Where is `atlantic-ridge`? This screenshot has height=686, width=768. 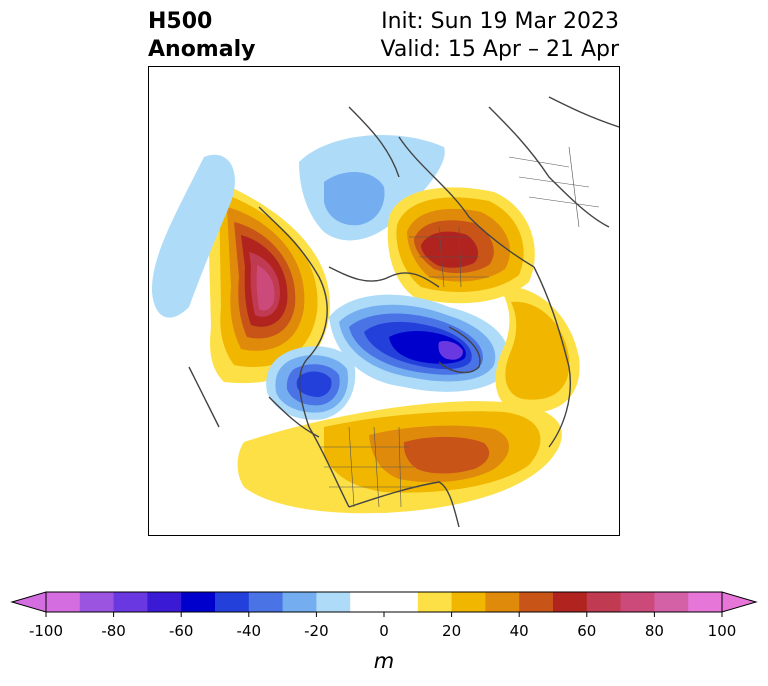
atlantic-ridge is located at coordinates (399, 457).